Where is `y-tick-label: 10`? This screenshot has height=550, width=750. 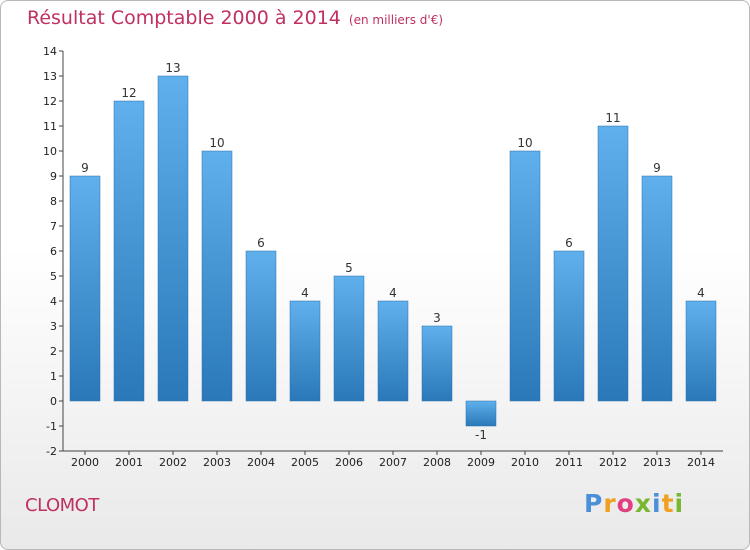
y-tick-label: 10 is located at coordinates (50, 151).